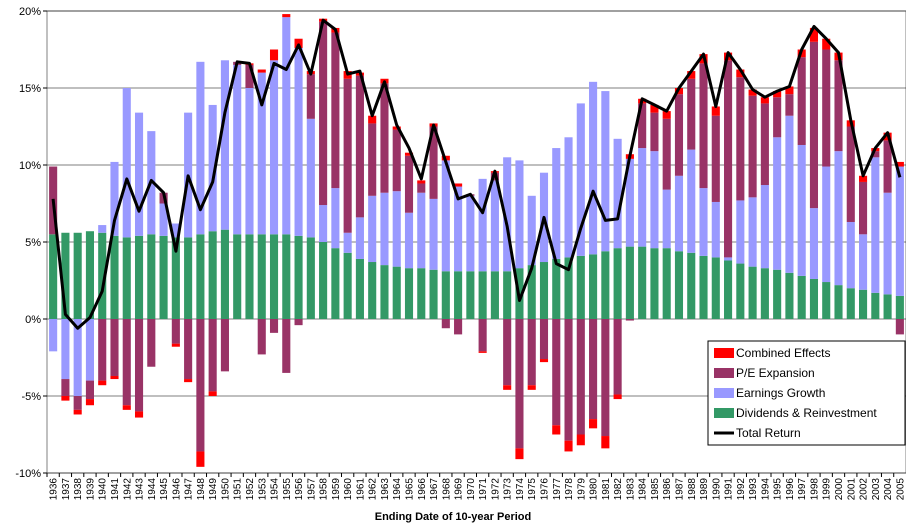 This screenshot has height=527, width=906. I want to click on x-tick-label: 1948, so click(201, 489).